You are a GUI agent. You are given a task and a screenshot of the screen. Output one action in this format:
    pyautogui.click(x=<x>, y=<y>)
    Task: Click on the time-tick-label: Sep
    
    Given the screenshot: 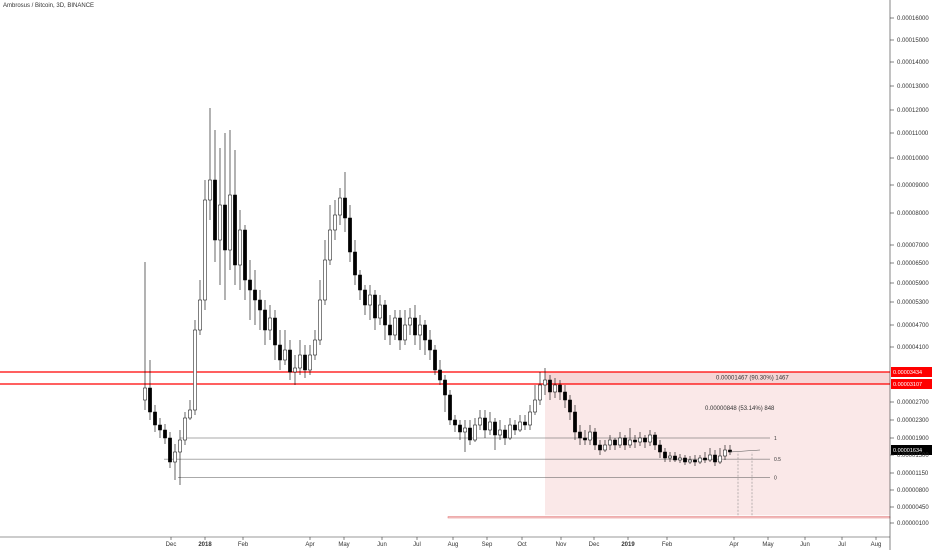 What is the action you would take?
    pyautogui.click(x=487, y=545)
    